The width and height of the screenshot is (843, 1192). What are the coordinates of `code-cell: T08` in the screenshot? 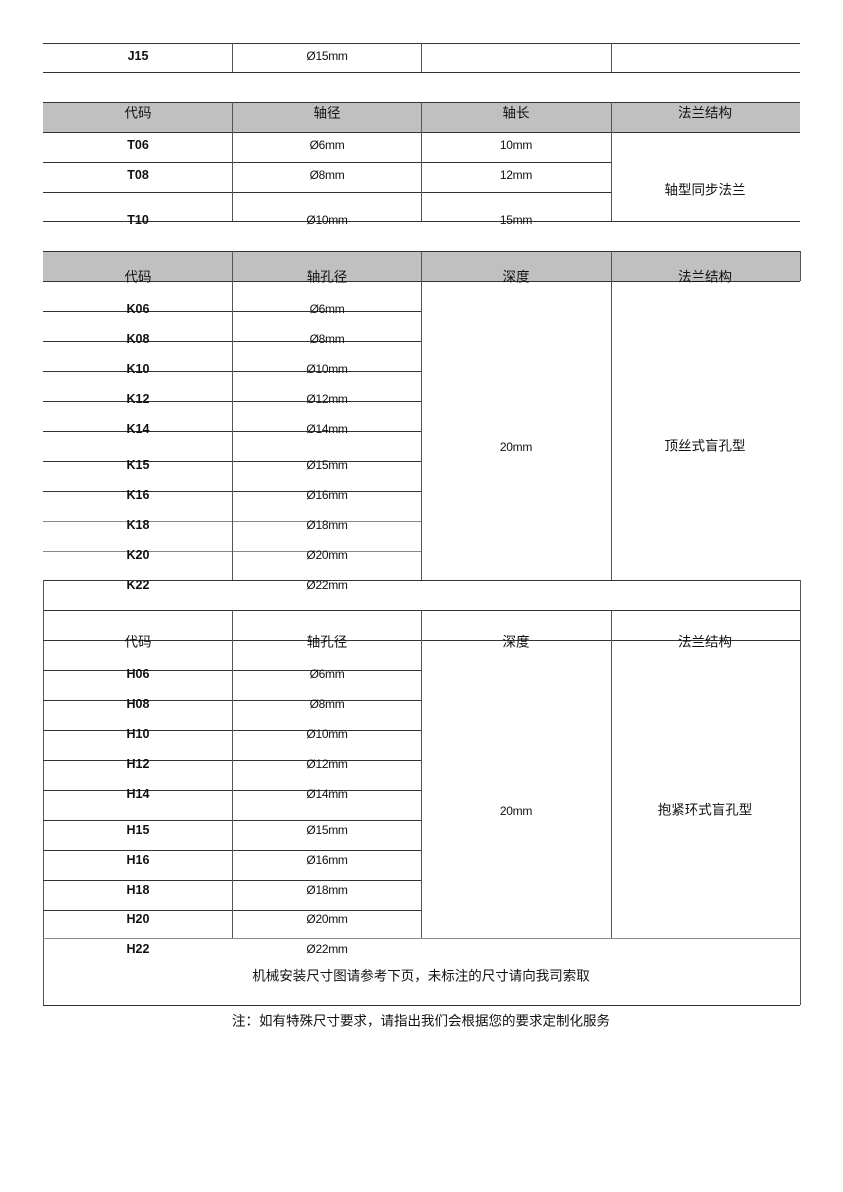 It's located at (138, 174).